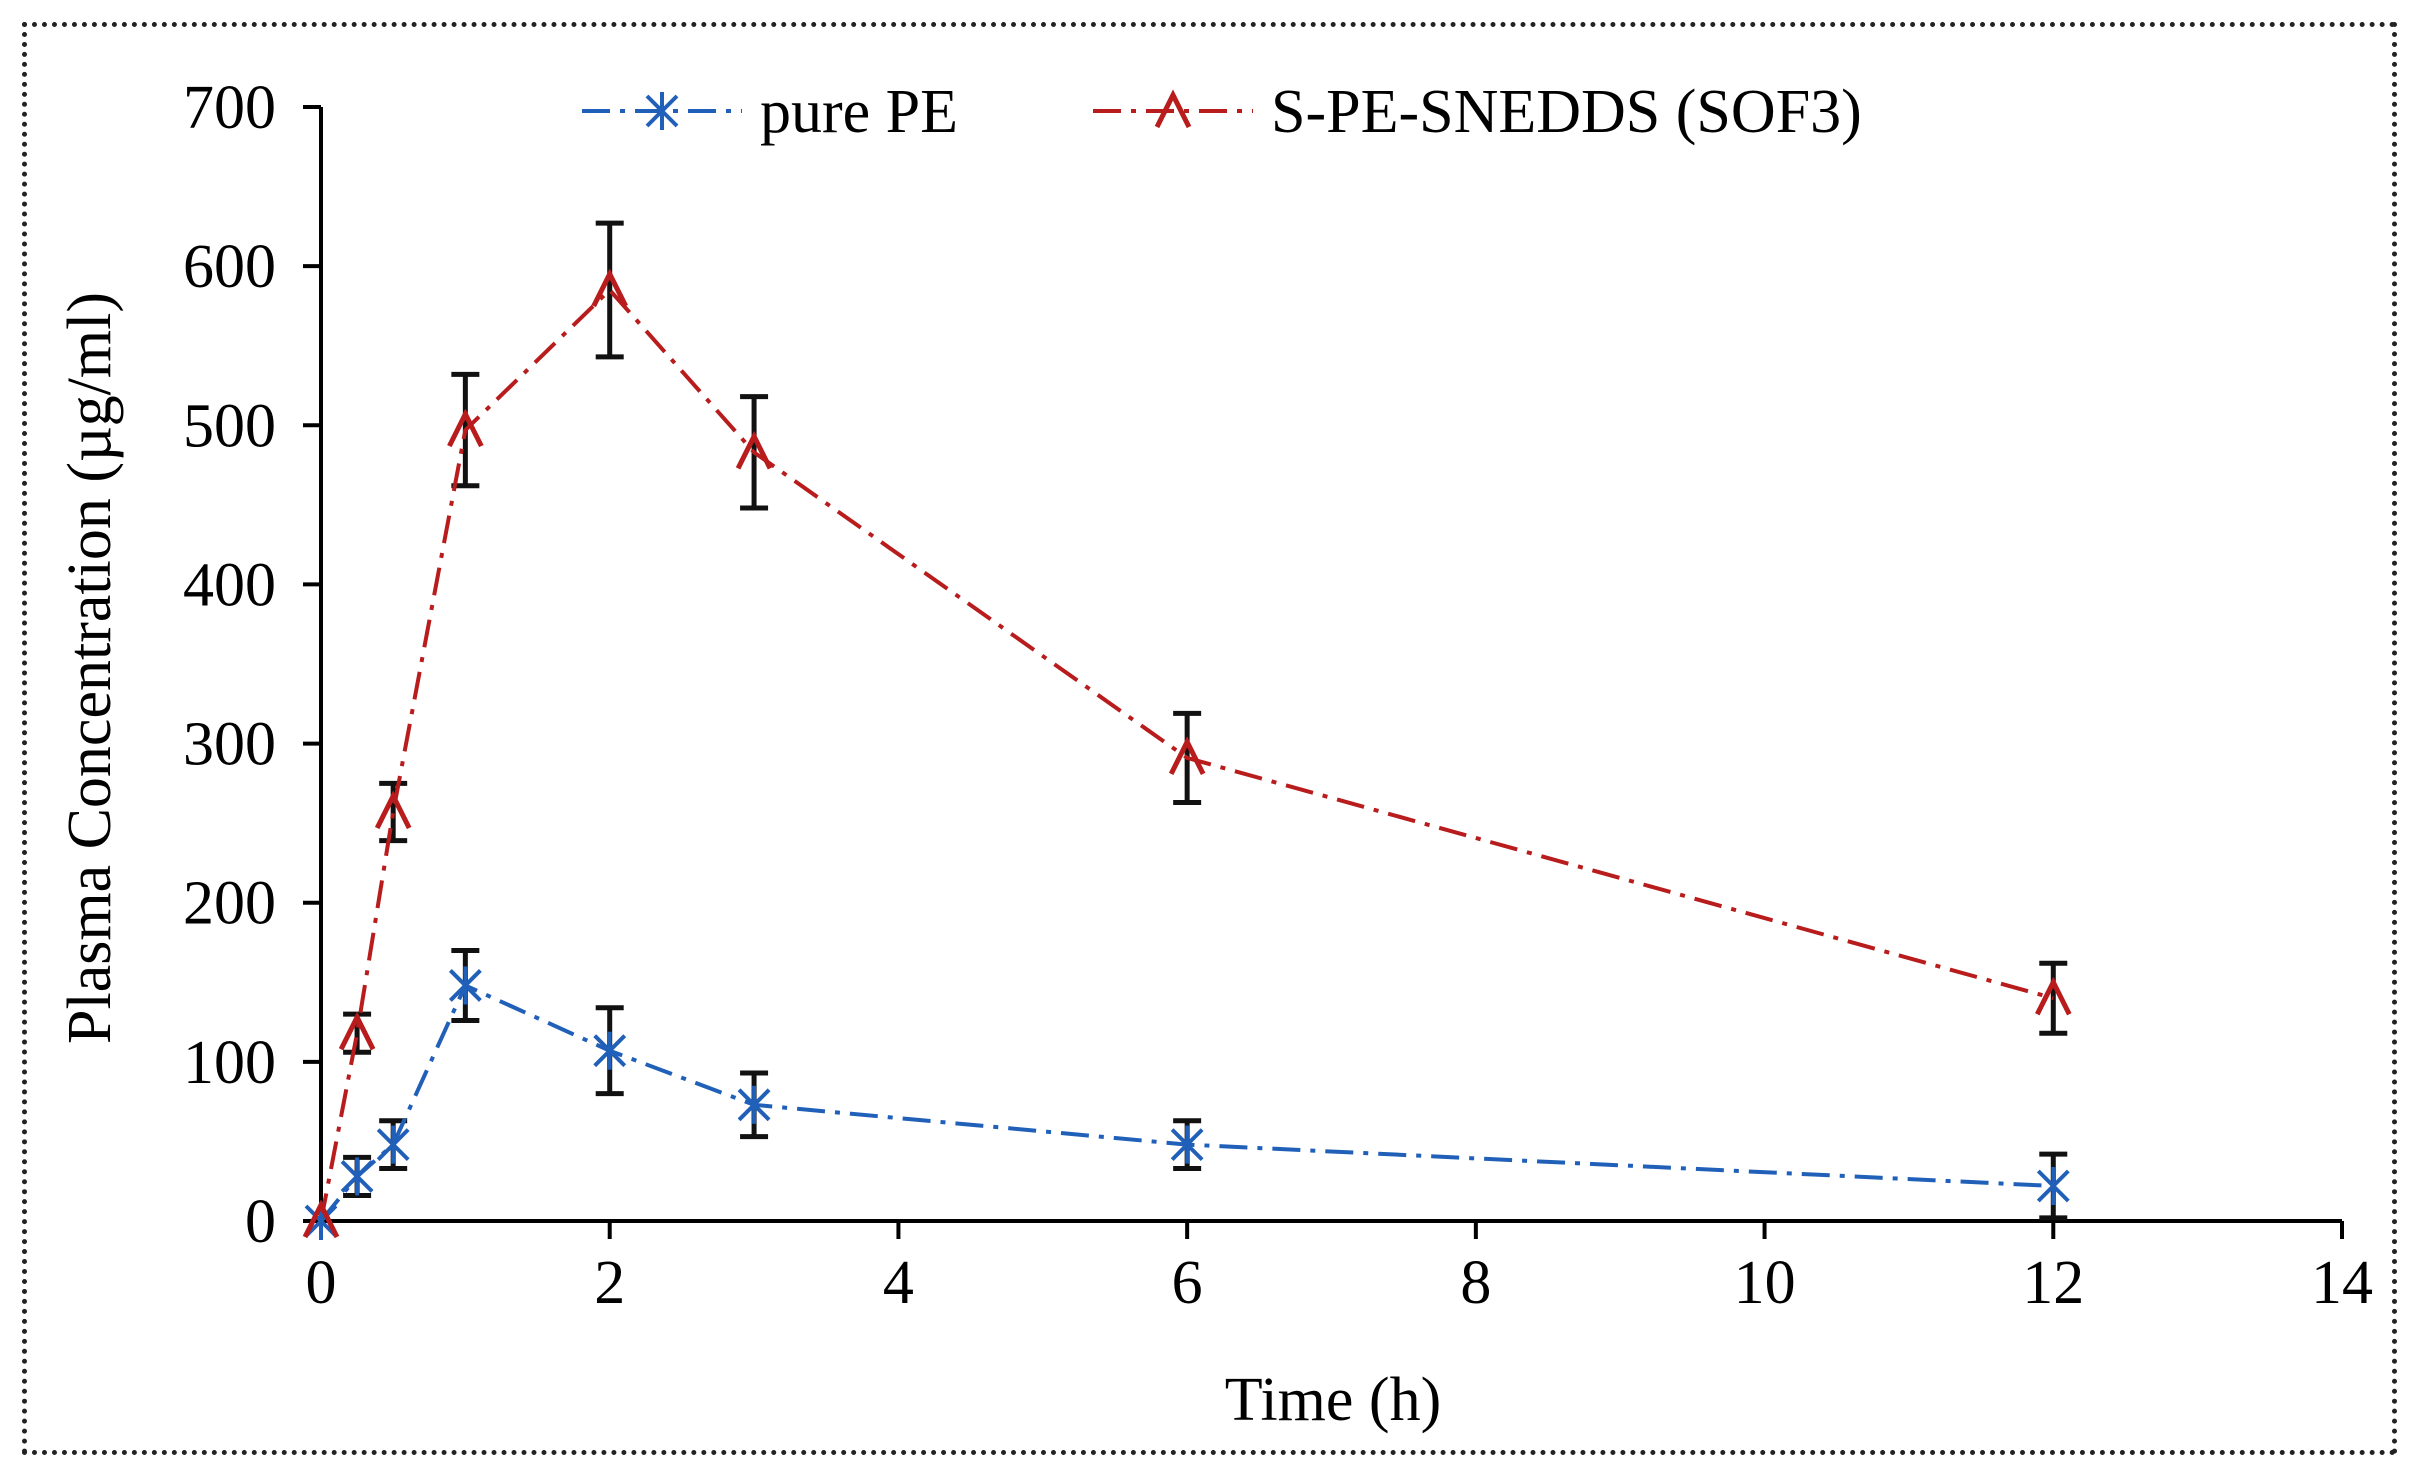 The image size is (2419, 1477). I want to click on legend: pure PE S-PE-SNEDDS (SOF3), so click(1222, 112).